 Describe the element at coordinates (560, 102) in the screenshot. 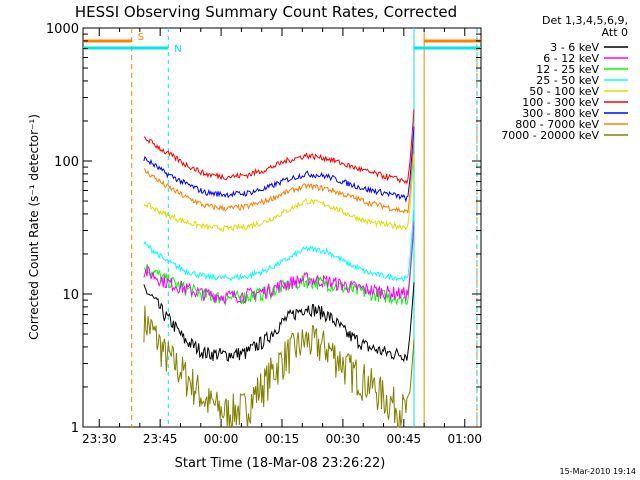

I see `legend-entry-label: 100 - 300 keV` at that location.